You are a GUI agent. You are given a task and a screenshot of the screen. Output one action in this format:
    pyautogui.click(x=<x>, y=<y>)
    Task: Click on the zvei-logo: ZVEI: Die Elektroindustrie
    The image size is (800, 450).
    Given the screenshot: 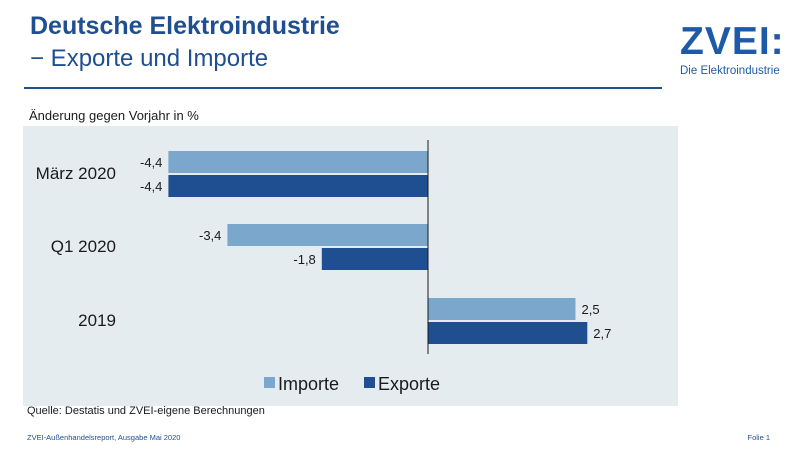 What is the action you would take?
    pyautogui.click(x=734, y=52)
    